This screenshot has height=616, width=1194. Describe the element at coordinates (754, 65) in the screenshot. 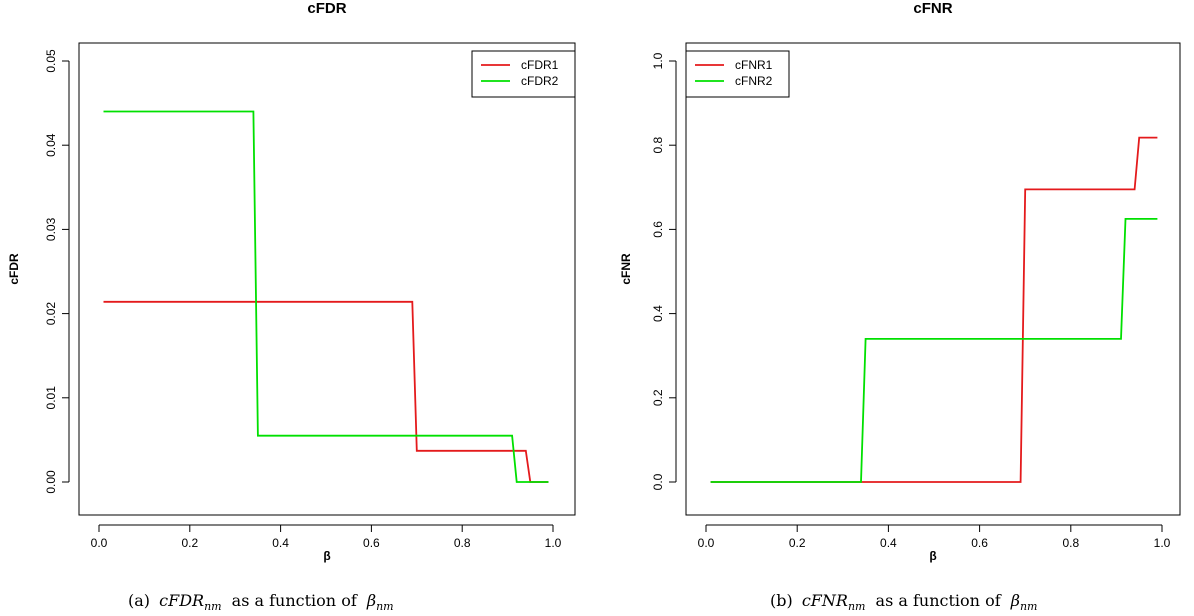

I see `legend-label: cFNR1` at that location.